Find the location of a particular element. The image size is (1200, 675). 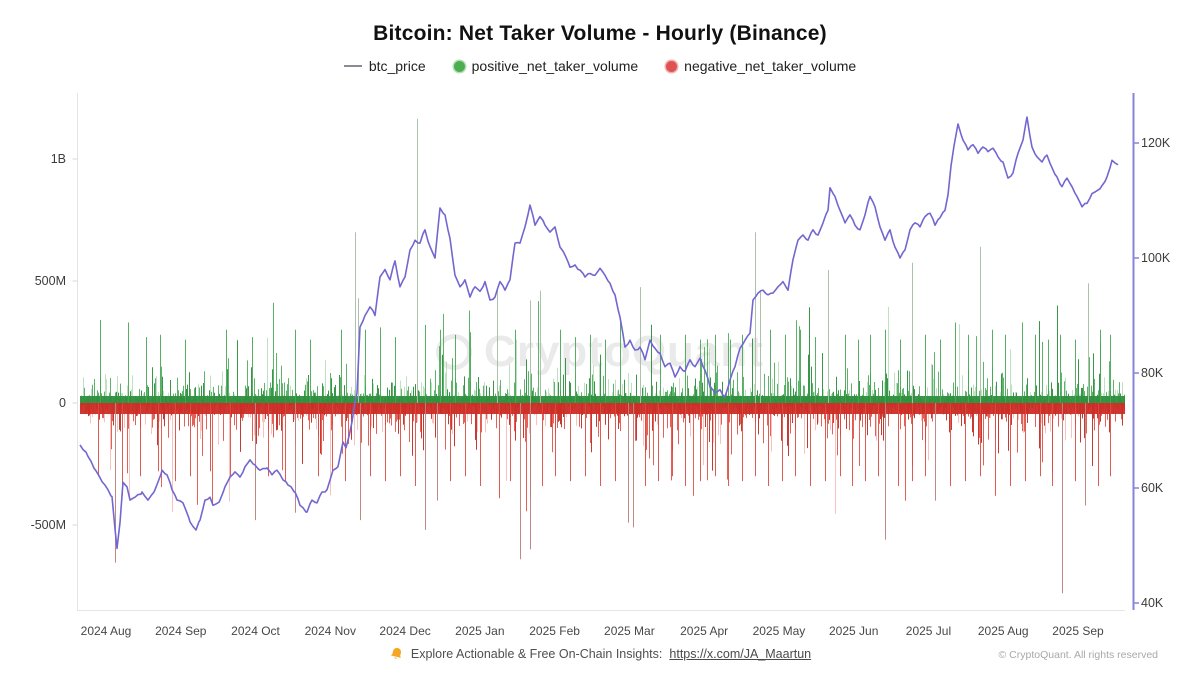

legend-item-negative-volume: negative_net_taker_volume is located at coordinates (761, 66).